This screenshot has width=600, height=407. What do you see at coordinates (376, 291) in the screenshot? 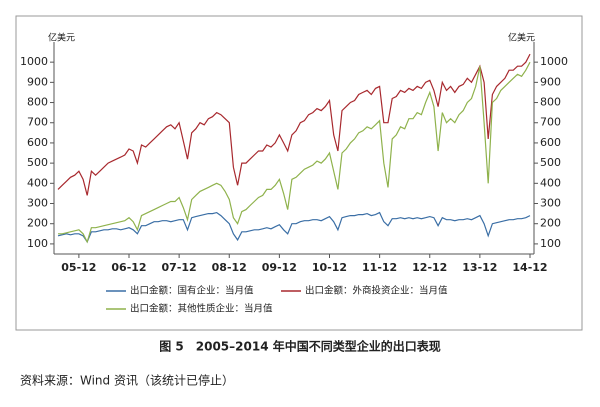
I see `legend-label: 出口金额：外商投资企业：当月值` at bounding box center [376, 291].